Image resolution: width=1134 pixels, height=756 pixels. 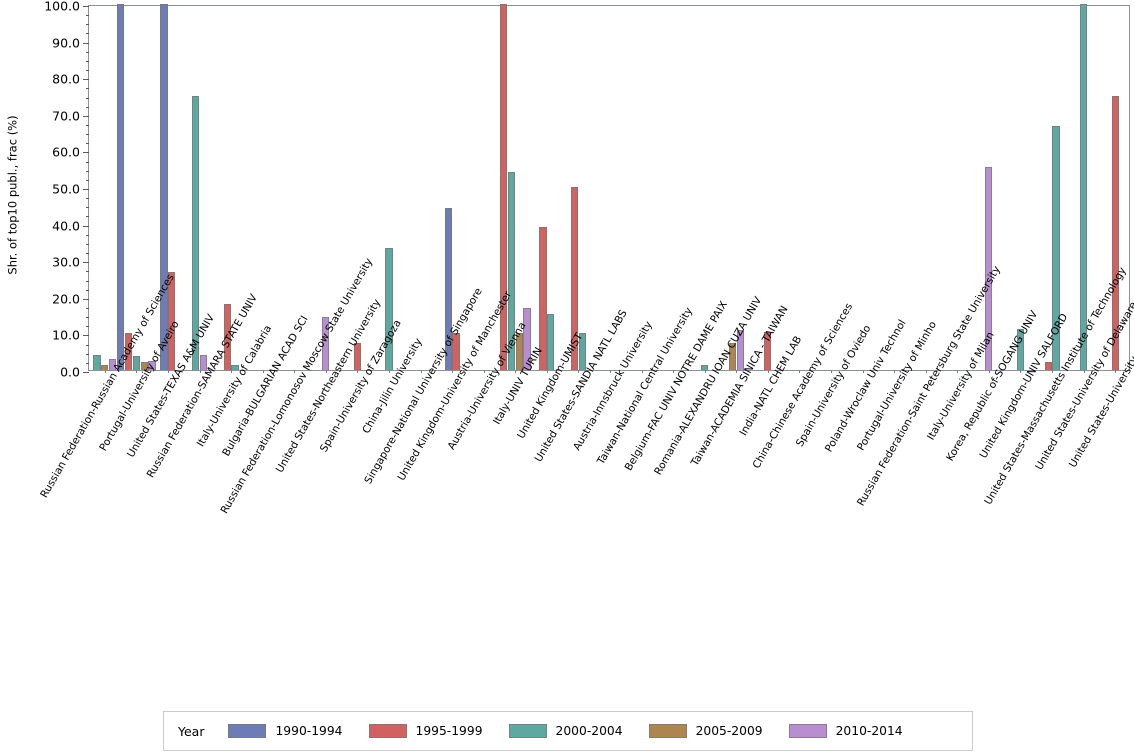 I want to click on legend-entry: 2010-2014, so click(x=845, y=731).